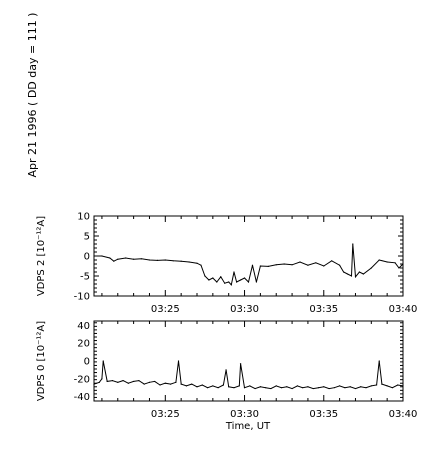 The width and height of the screenshot is (444, 449). Describe the element at coordinates (284, 309) in the screenshot. I see `vdps2-xtick-labels: 03:25 03:30 03:35 03:40` at that location.